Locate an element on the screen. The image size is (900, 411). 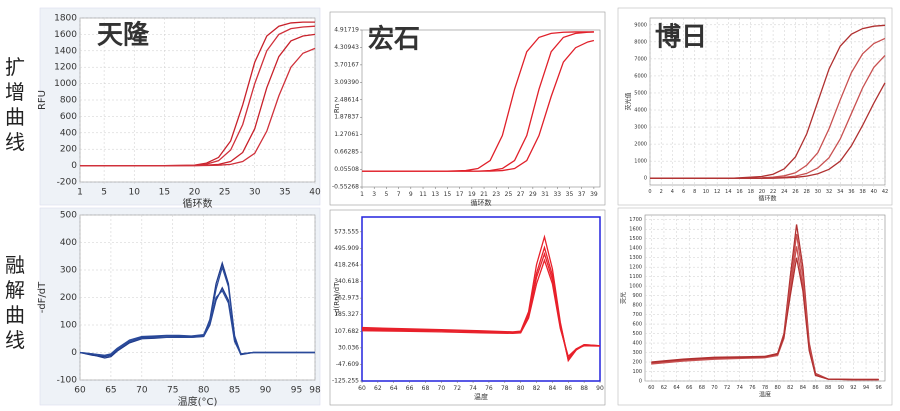
x-tick-label: 4 is located at coordinates (672, 192).